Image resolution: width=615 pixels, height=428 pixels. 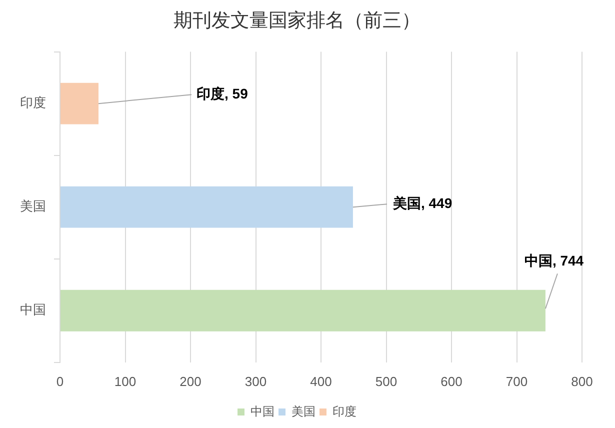 I want to click on y-tick-label: 美国, so click(x=33, y=206).